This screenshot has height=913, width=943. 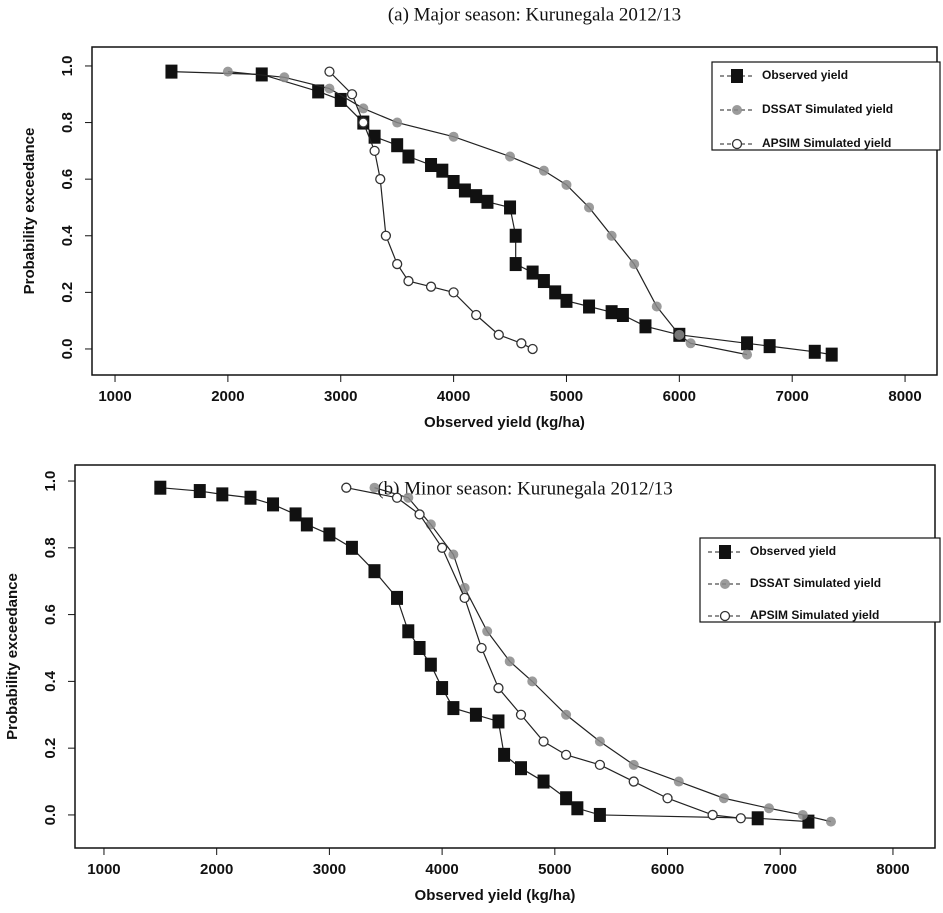 What do you see at coordinates (495, 895) in the screenshot?
I see `x-axis-label: Observed yield (kg/ha)` at bounding box center [495, 895].